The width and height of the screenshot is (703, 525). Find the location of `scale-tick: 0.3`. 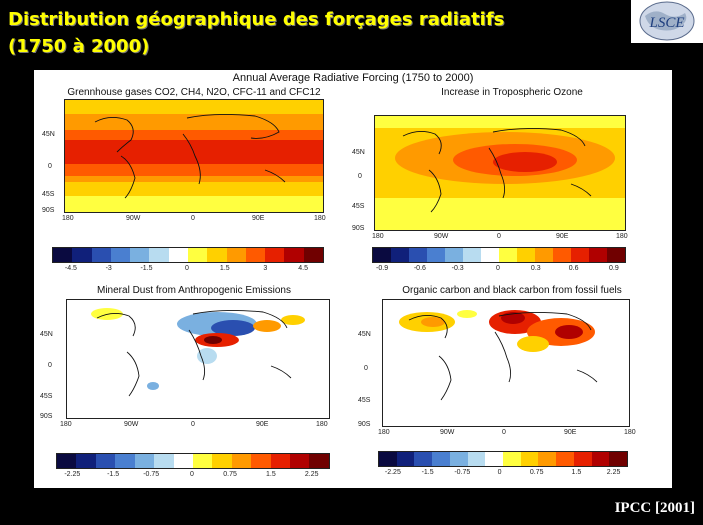

scale-tick: 0.3 is located at coordinates (535, 268).